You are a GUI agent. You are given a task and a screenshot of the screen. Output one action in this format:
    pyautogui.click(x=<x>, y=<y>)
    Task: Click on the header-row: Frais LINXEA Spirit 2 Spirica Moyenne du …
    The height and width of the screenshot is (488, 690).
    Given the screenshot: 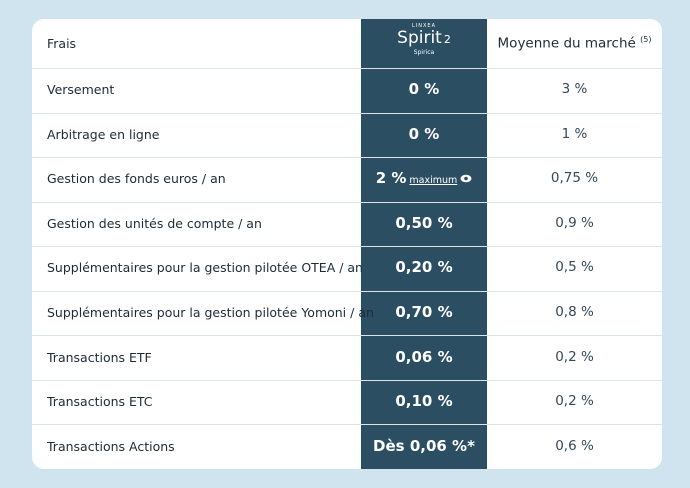 What is the action you would take?
    pyautogui.click(x=347, y=43)
    